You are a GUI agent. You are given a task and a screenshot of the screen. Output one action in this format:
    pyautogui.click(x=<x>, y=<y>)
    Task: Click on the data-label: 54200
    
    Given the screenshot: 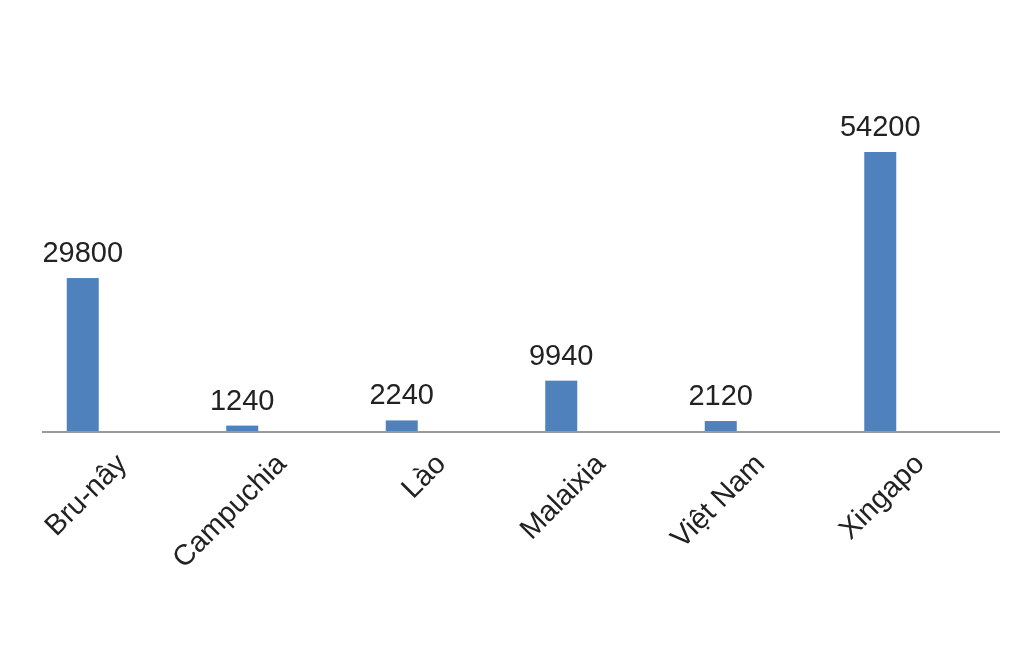 What is the action you would take?
    pyautogui.click(x=880, y=126)
    